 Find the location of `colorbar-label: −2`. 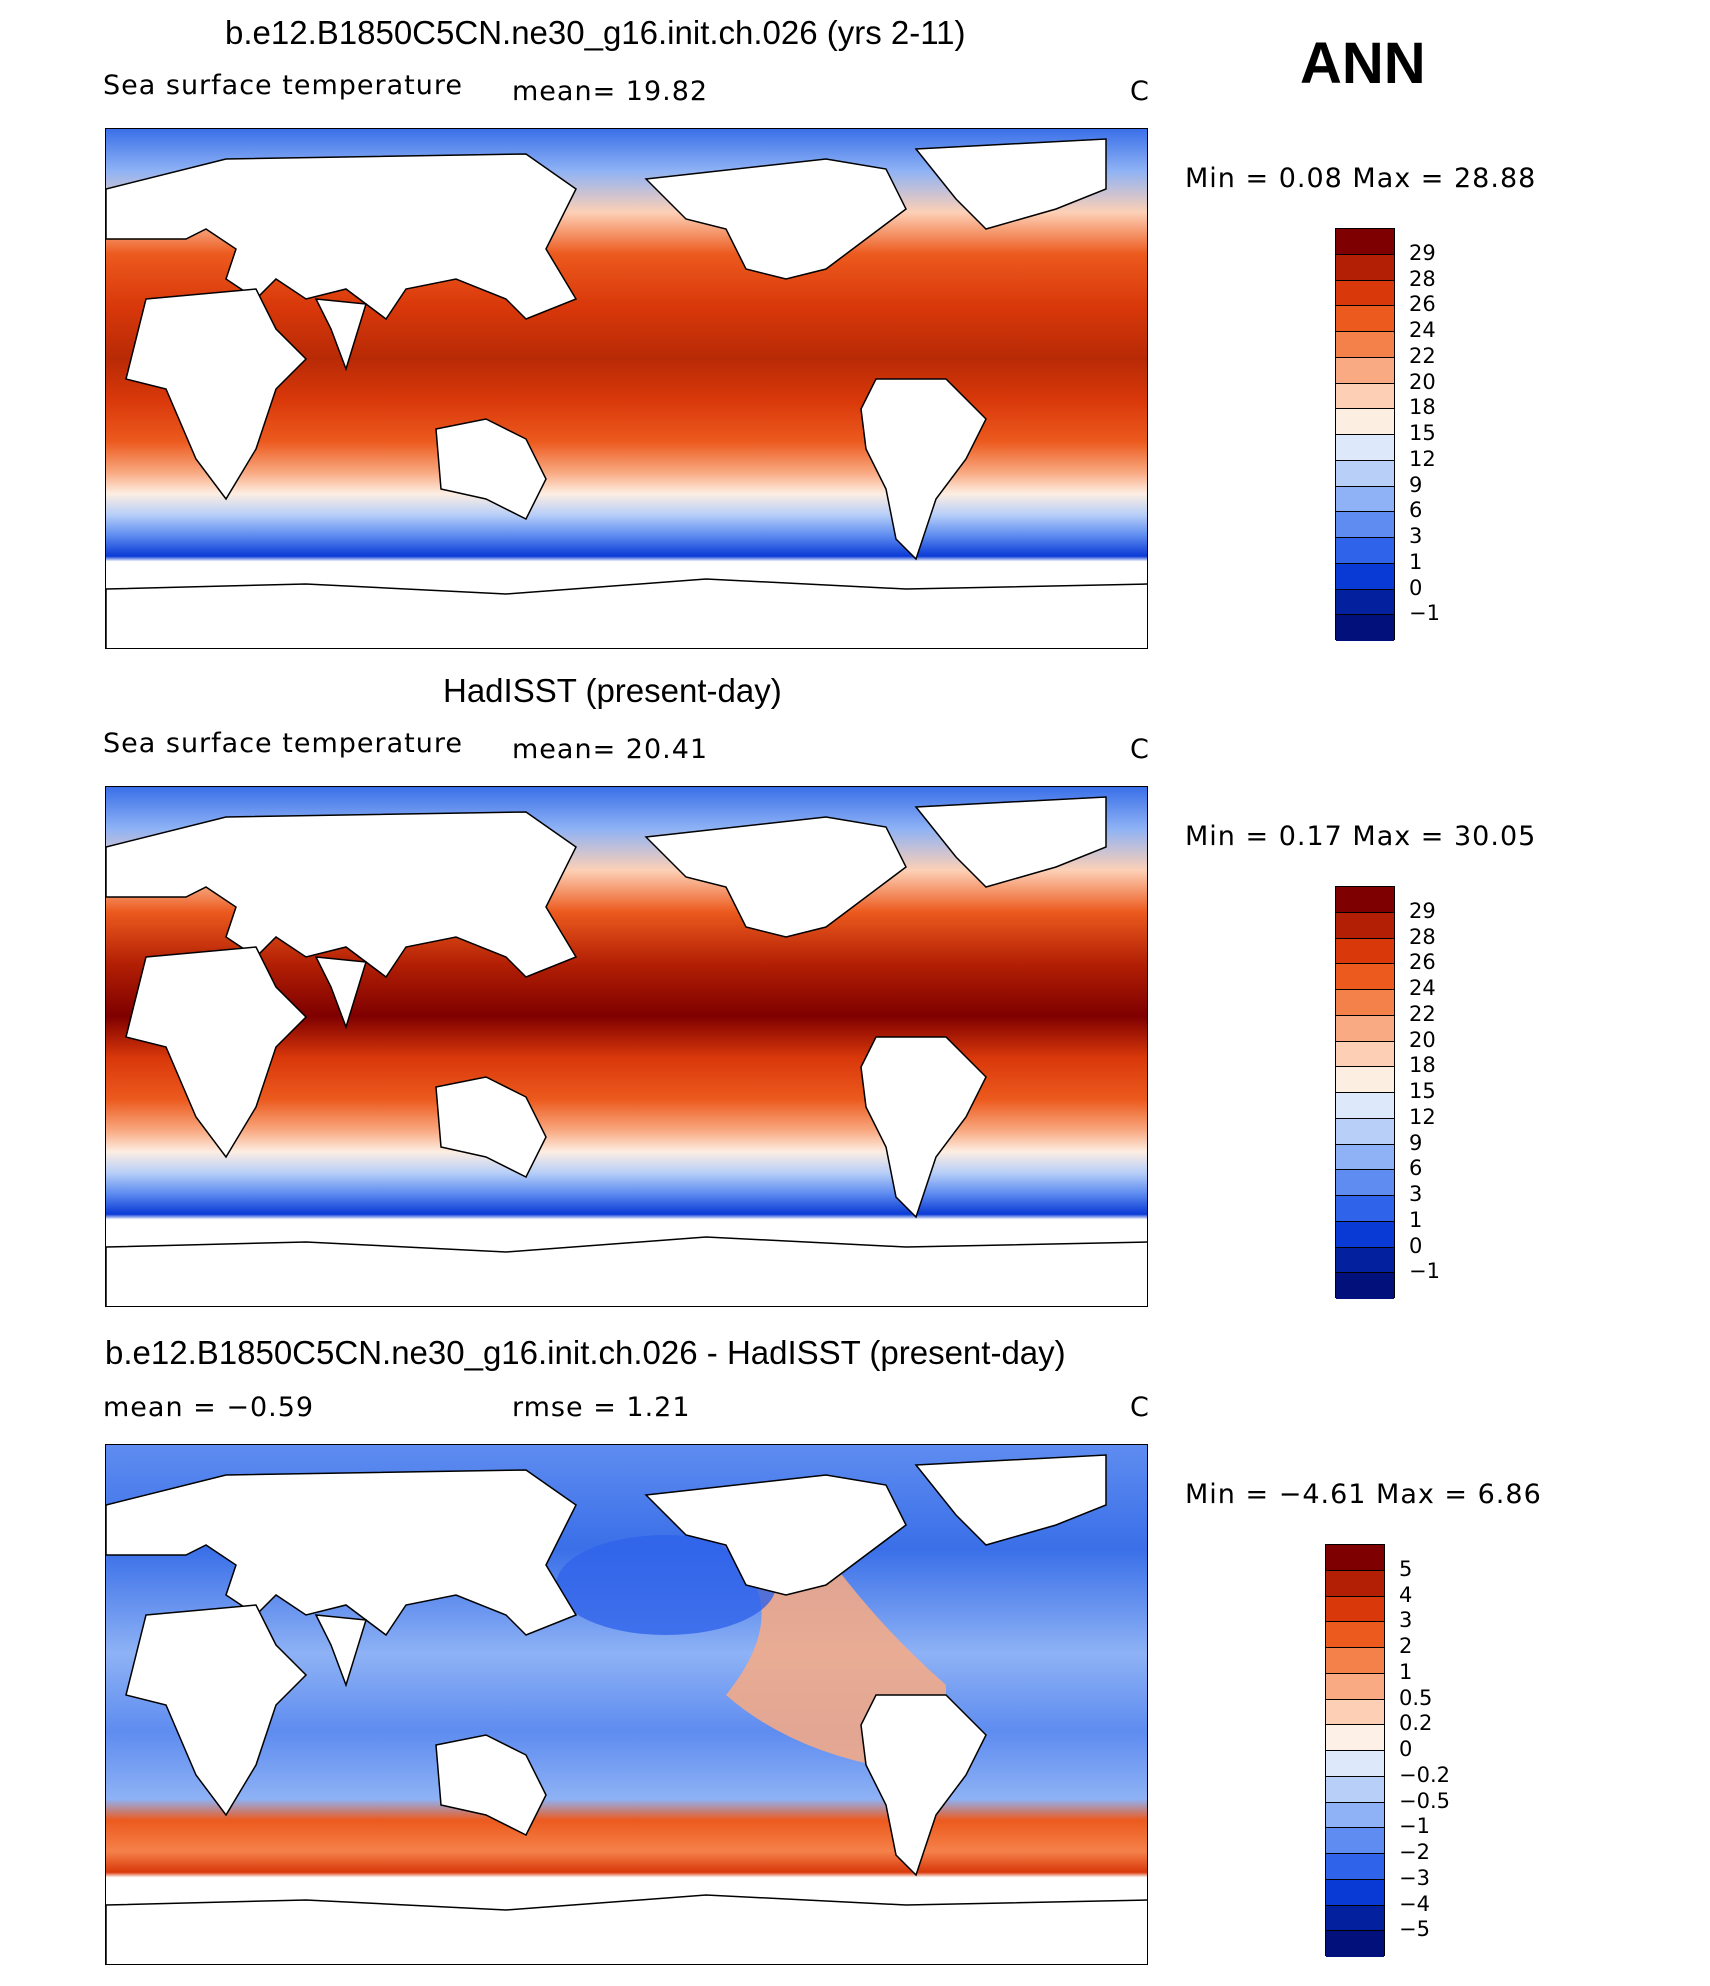

colorbar-label: −2 is located at coordinates (1414, 1852).